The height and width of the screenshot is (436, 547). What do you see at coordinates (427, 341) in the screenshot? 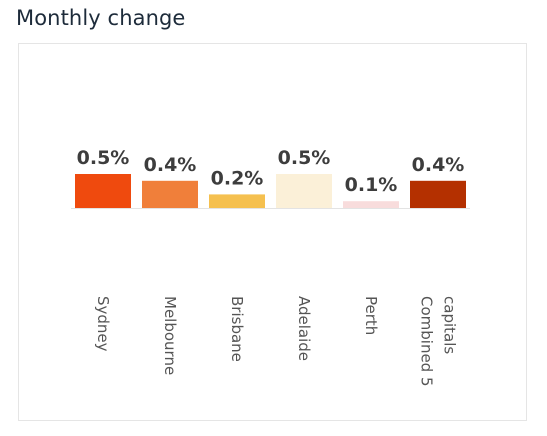
I see `tick-label-5-0: Combined 5` at bounding box center [427, 341].